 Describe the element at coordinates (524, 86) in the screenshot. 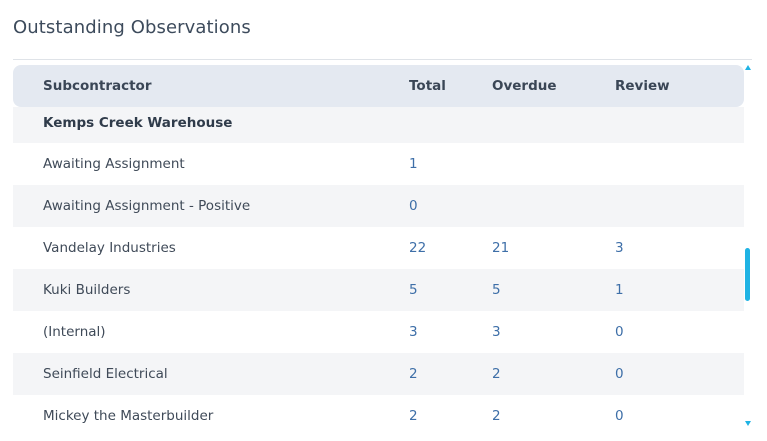

I see `column-header-overdue: Overdue` at that location.